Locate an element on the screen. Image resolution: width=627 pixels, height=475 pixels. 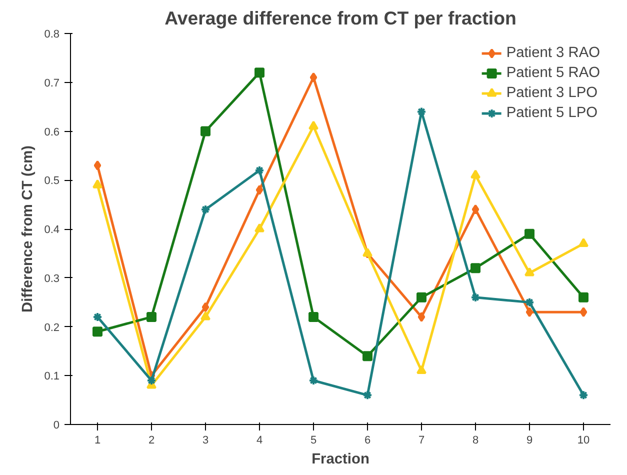
y-axis-title: Difference from CT (cm) is located at coordinates (28, 228).